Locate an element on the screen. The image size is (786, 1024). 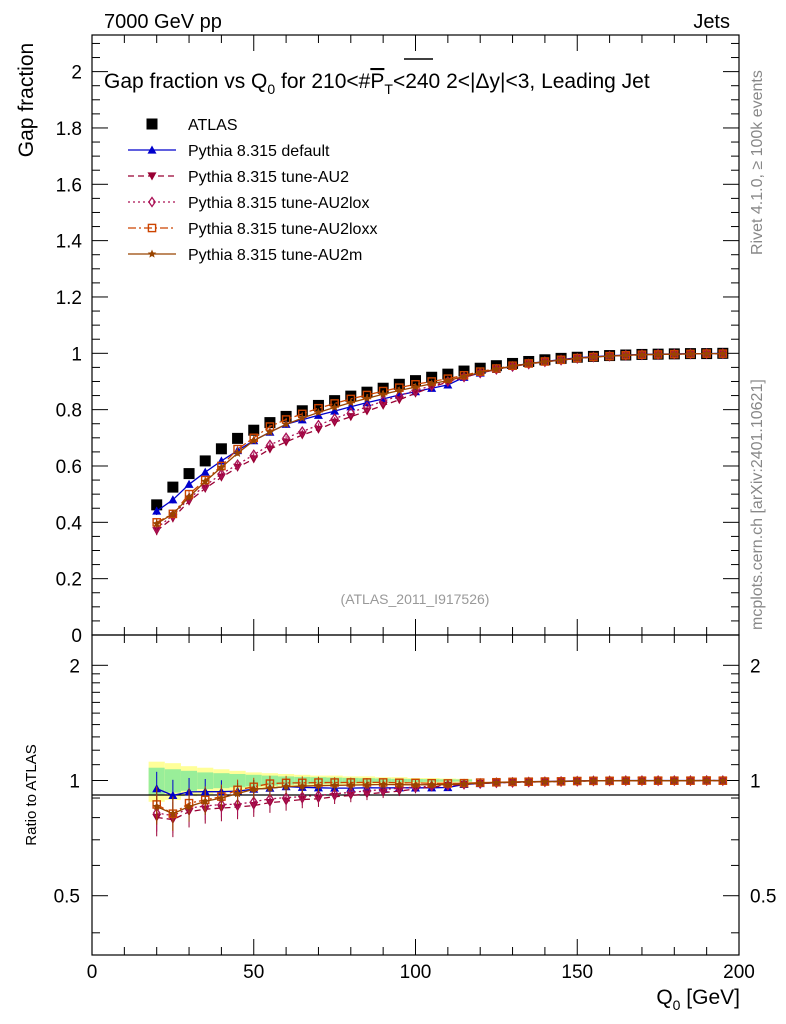
ratio-xtick-label: 100 is located at coordinates (416, 972).